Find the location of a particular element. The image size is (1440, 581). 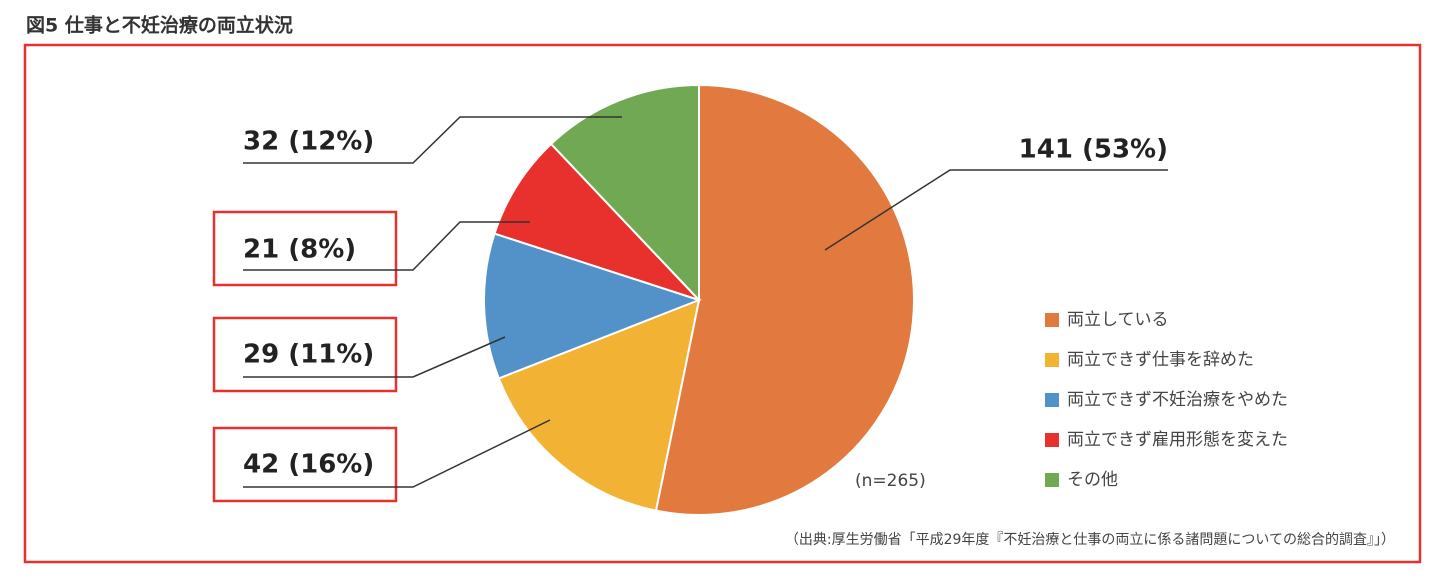

legend-label: 両立できず不妊治療をやめた is located at coordinates (1177, 400).